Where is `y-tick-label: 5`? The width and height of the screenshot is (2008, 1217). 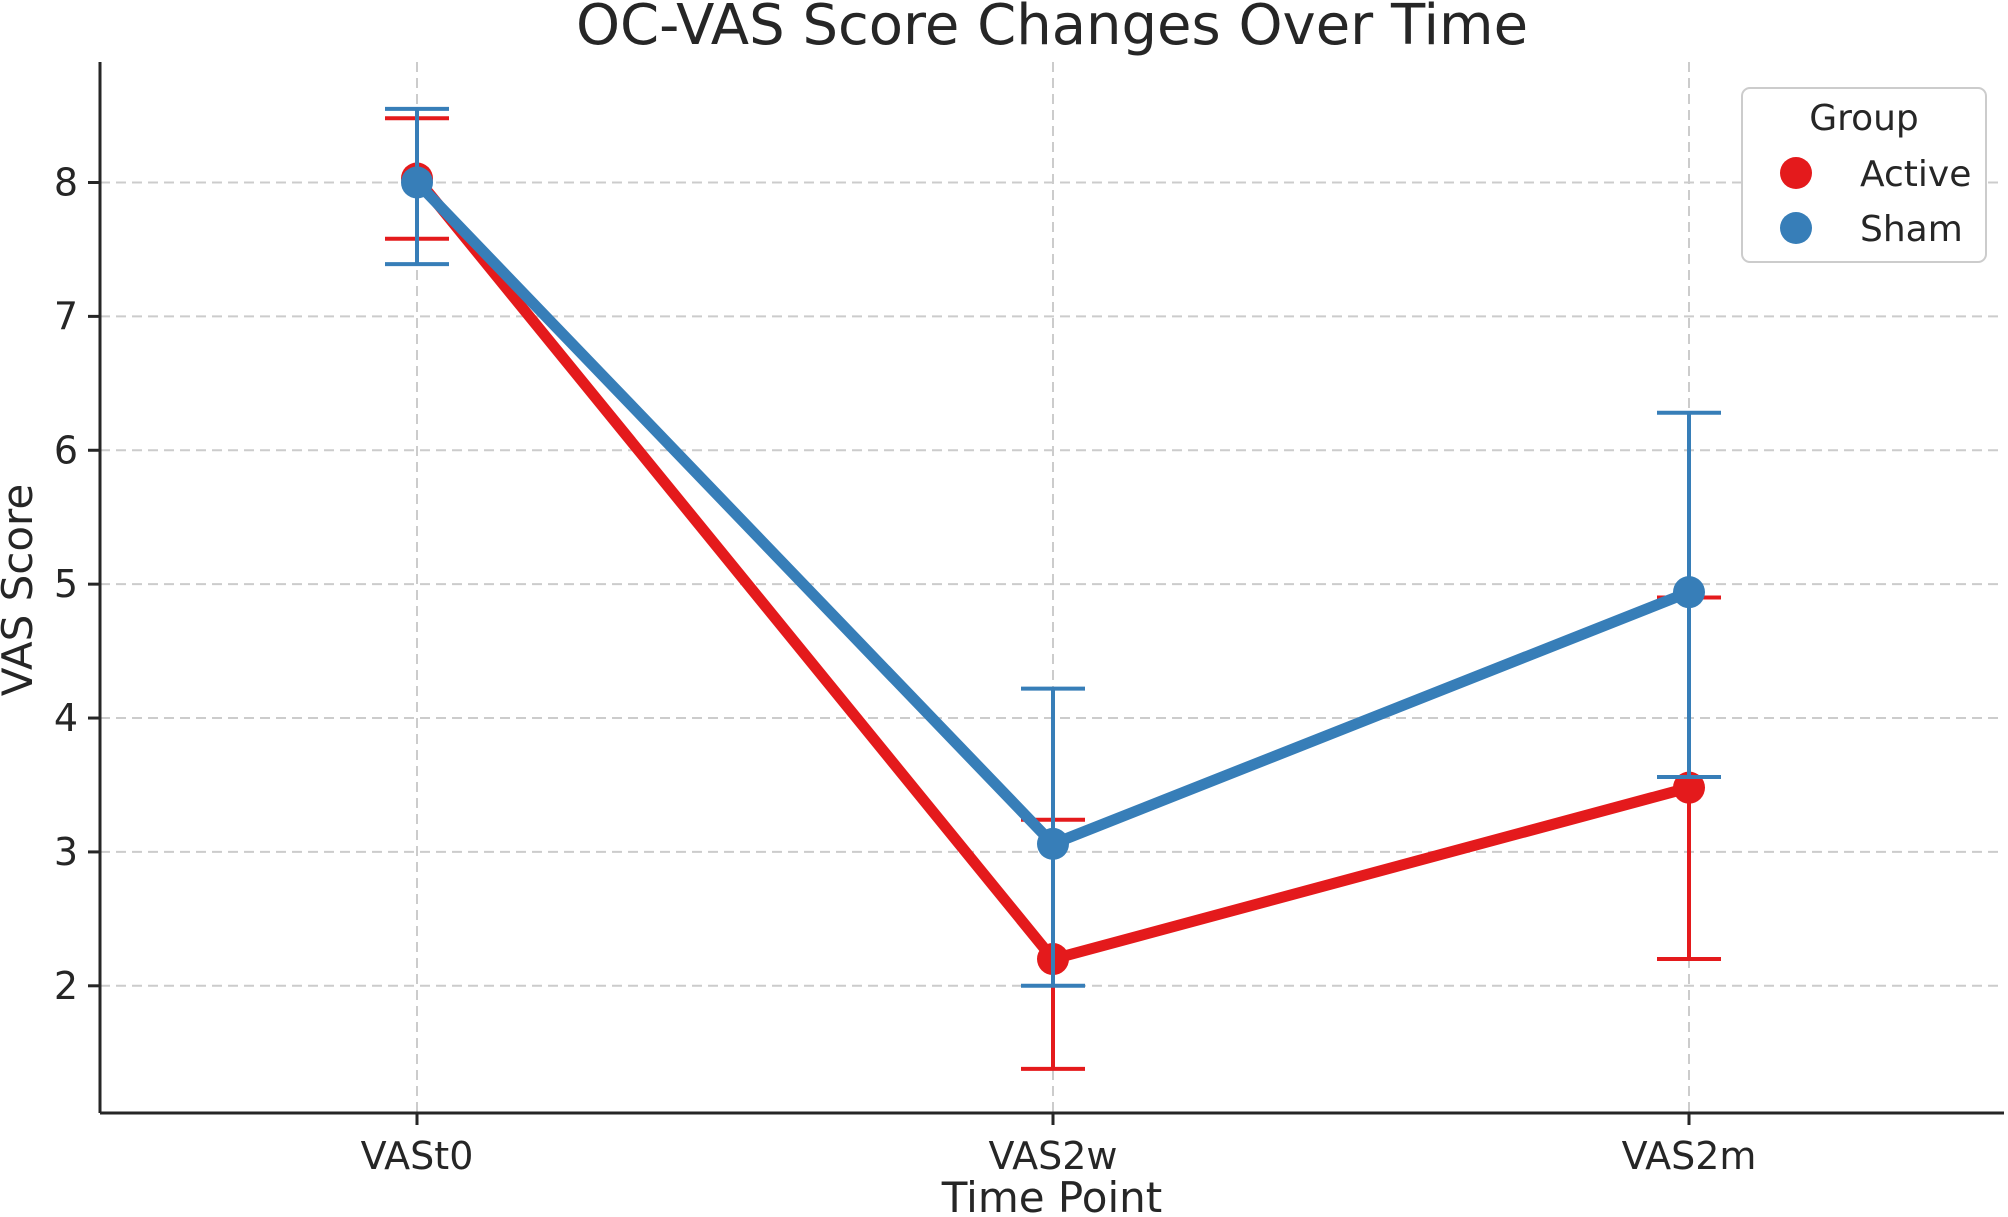 y-tick-label: 5 is located at coordinates (66, 584).